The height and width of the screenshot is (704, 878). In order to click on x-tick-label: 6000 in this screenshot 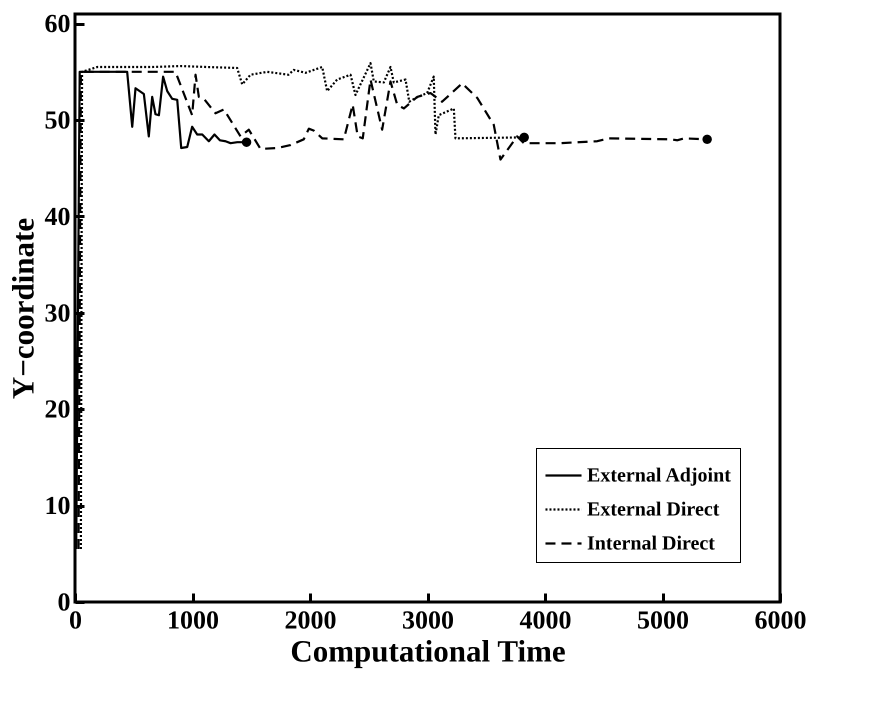, I will do `click(780, 620)`.